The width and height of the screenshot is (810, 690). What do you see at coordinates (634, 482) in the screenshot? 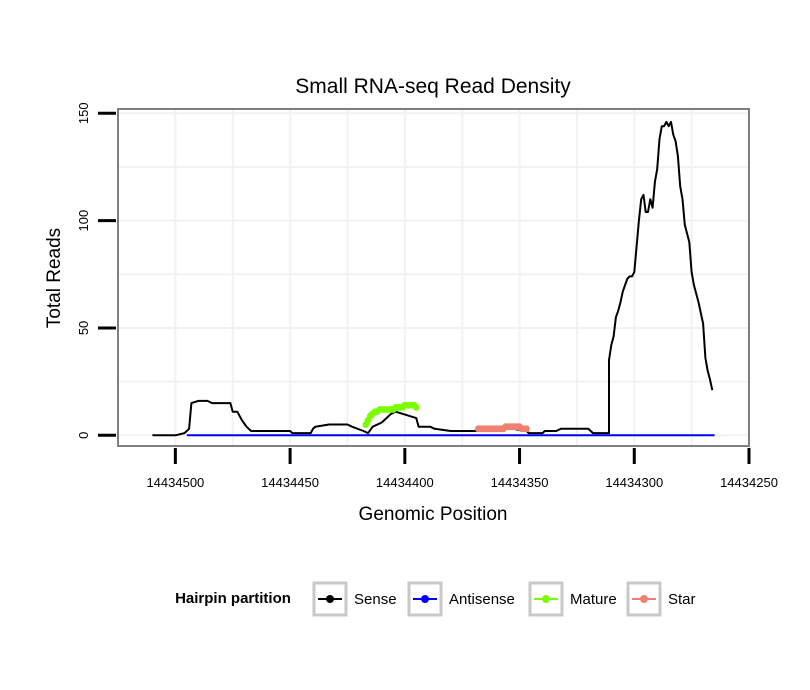
I see `x-tick-label: 14434300` at bounding box center [634, 482].